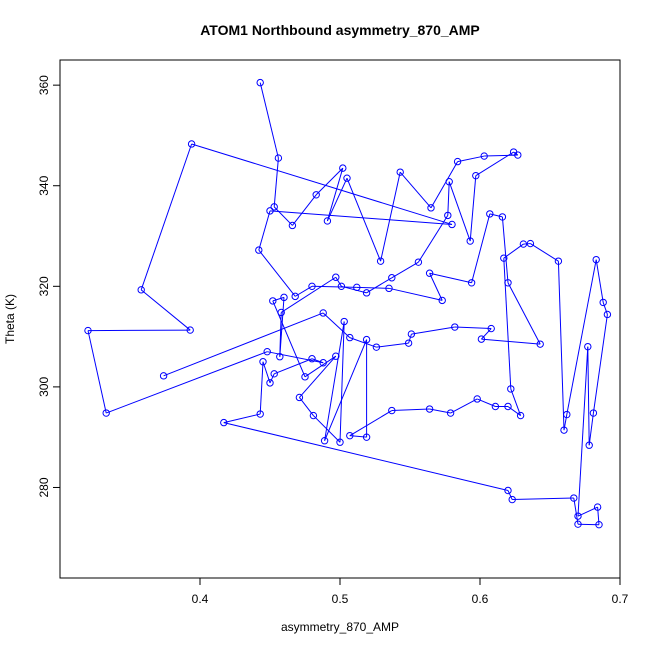  Describe the element at coordinates (44, 387) in the screenshot. I see `y-tick-label: 300` at that location.